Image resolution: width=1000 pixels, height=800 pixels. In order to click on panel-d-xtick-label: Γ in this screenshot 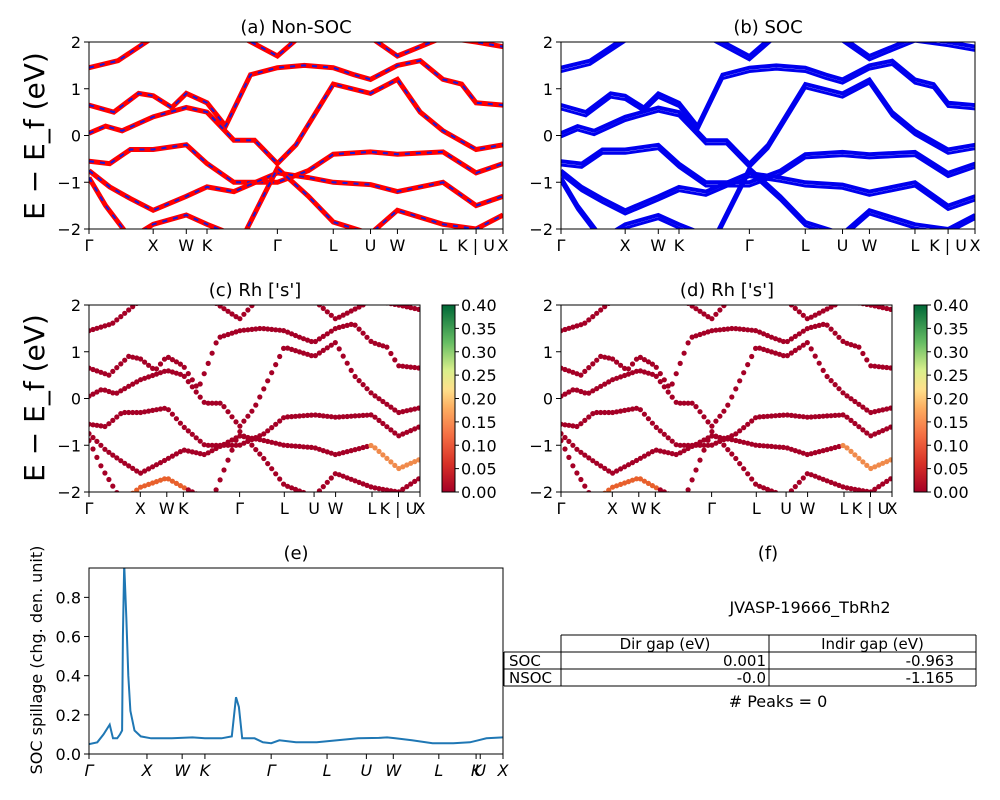, I will do `click(561, 508)`.